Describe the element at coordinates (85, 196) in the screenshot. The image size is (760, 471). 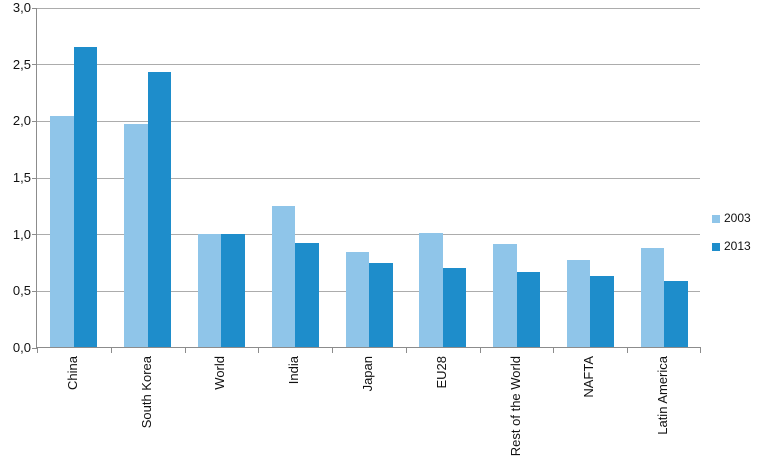
I see `bar-2013-china` at that location.